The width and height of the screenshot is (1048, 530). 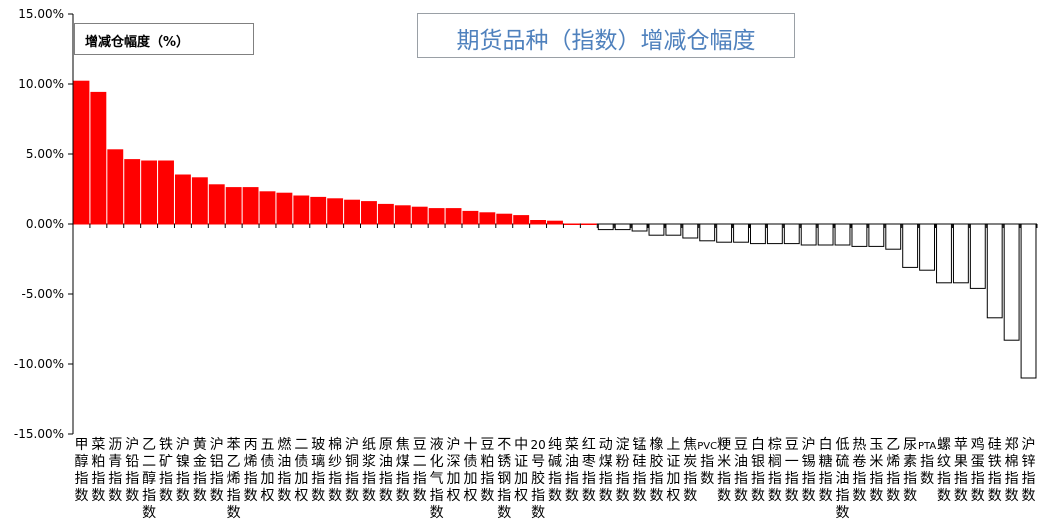 What do you see at coordinates (251, 470) in the screenshot?
I see `x-tick-label: 丙烯指数` at bounding box center [251, 470].